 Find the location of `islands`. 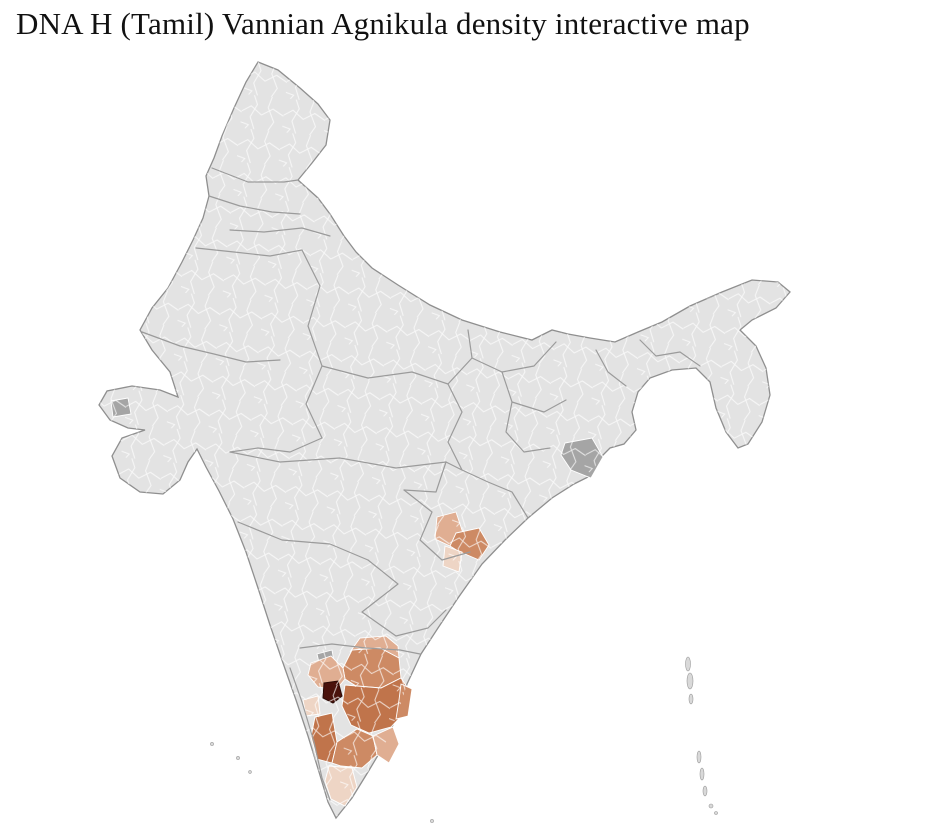

islands is located at coordinates (464, 739).